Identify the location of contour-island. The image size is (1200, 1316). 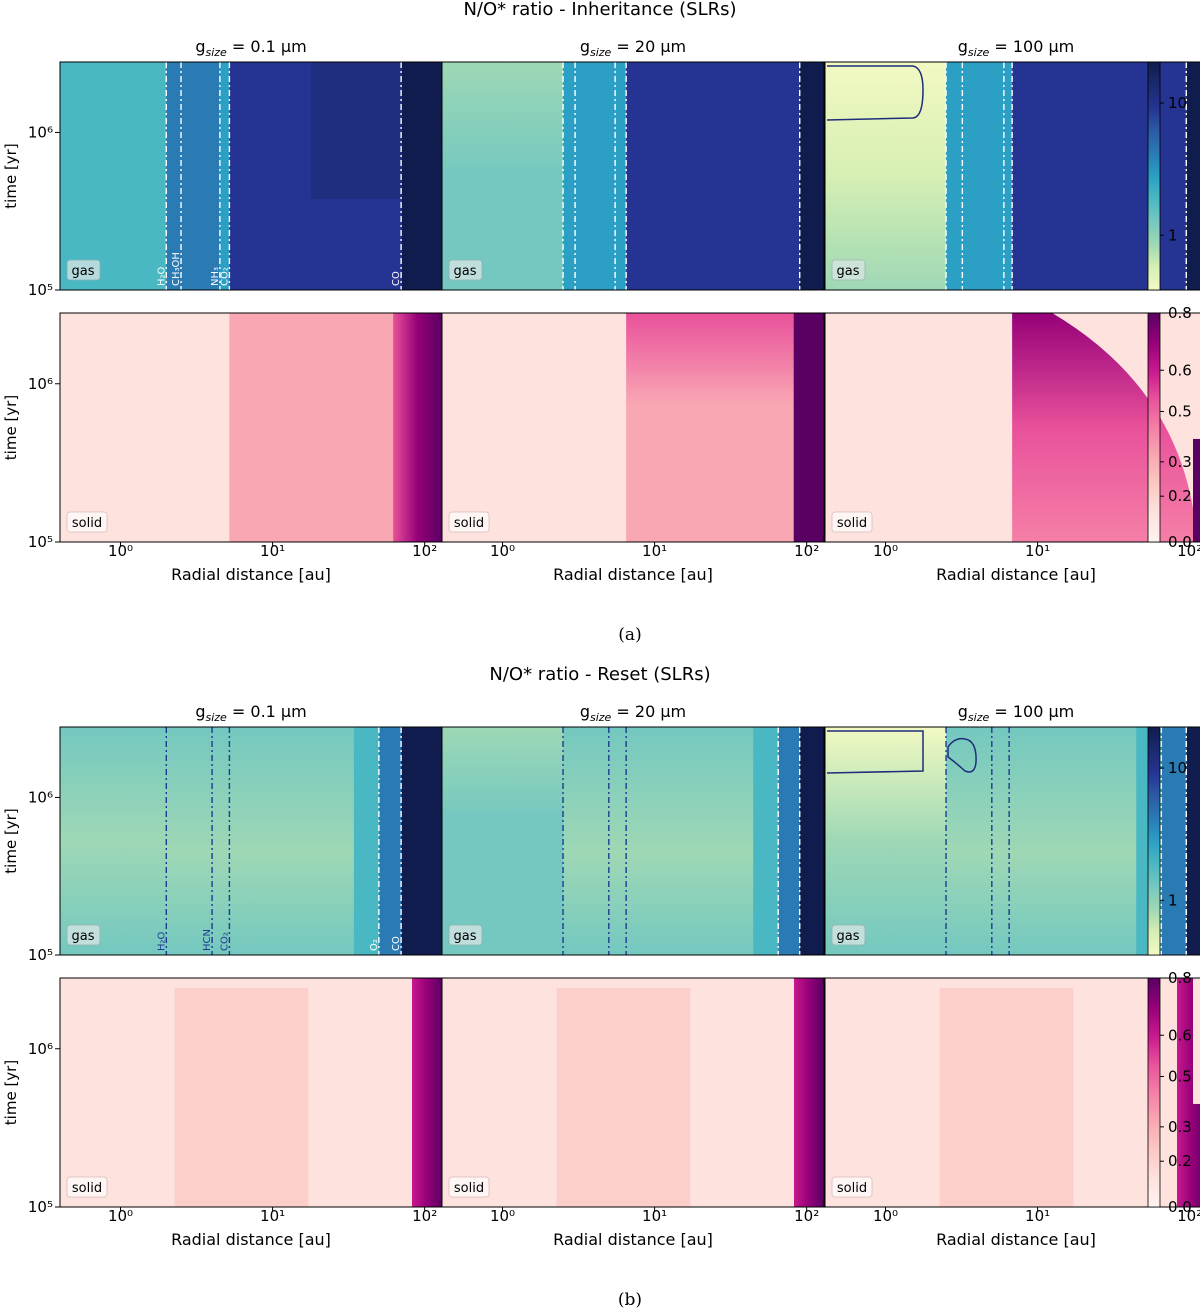
(962, 755).